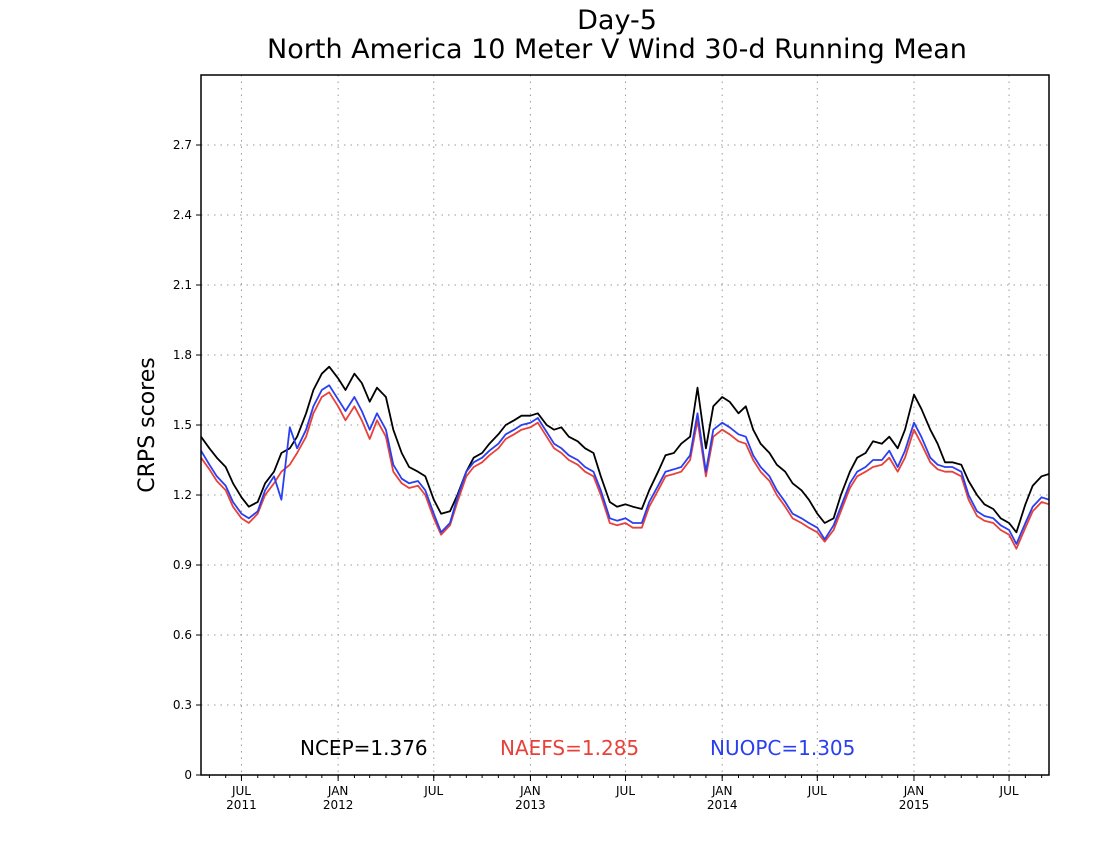 The height and width of the screenshot is (855, 1100). I want to click on y-tick-label: 0.3, so click(182, 705).